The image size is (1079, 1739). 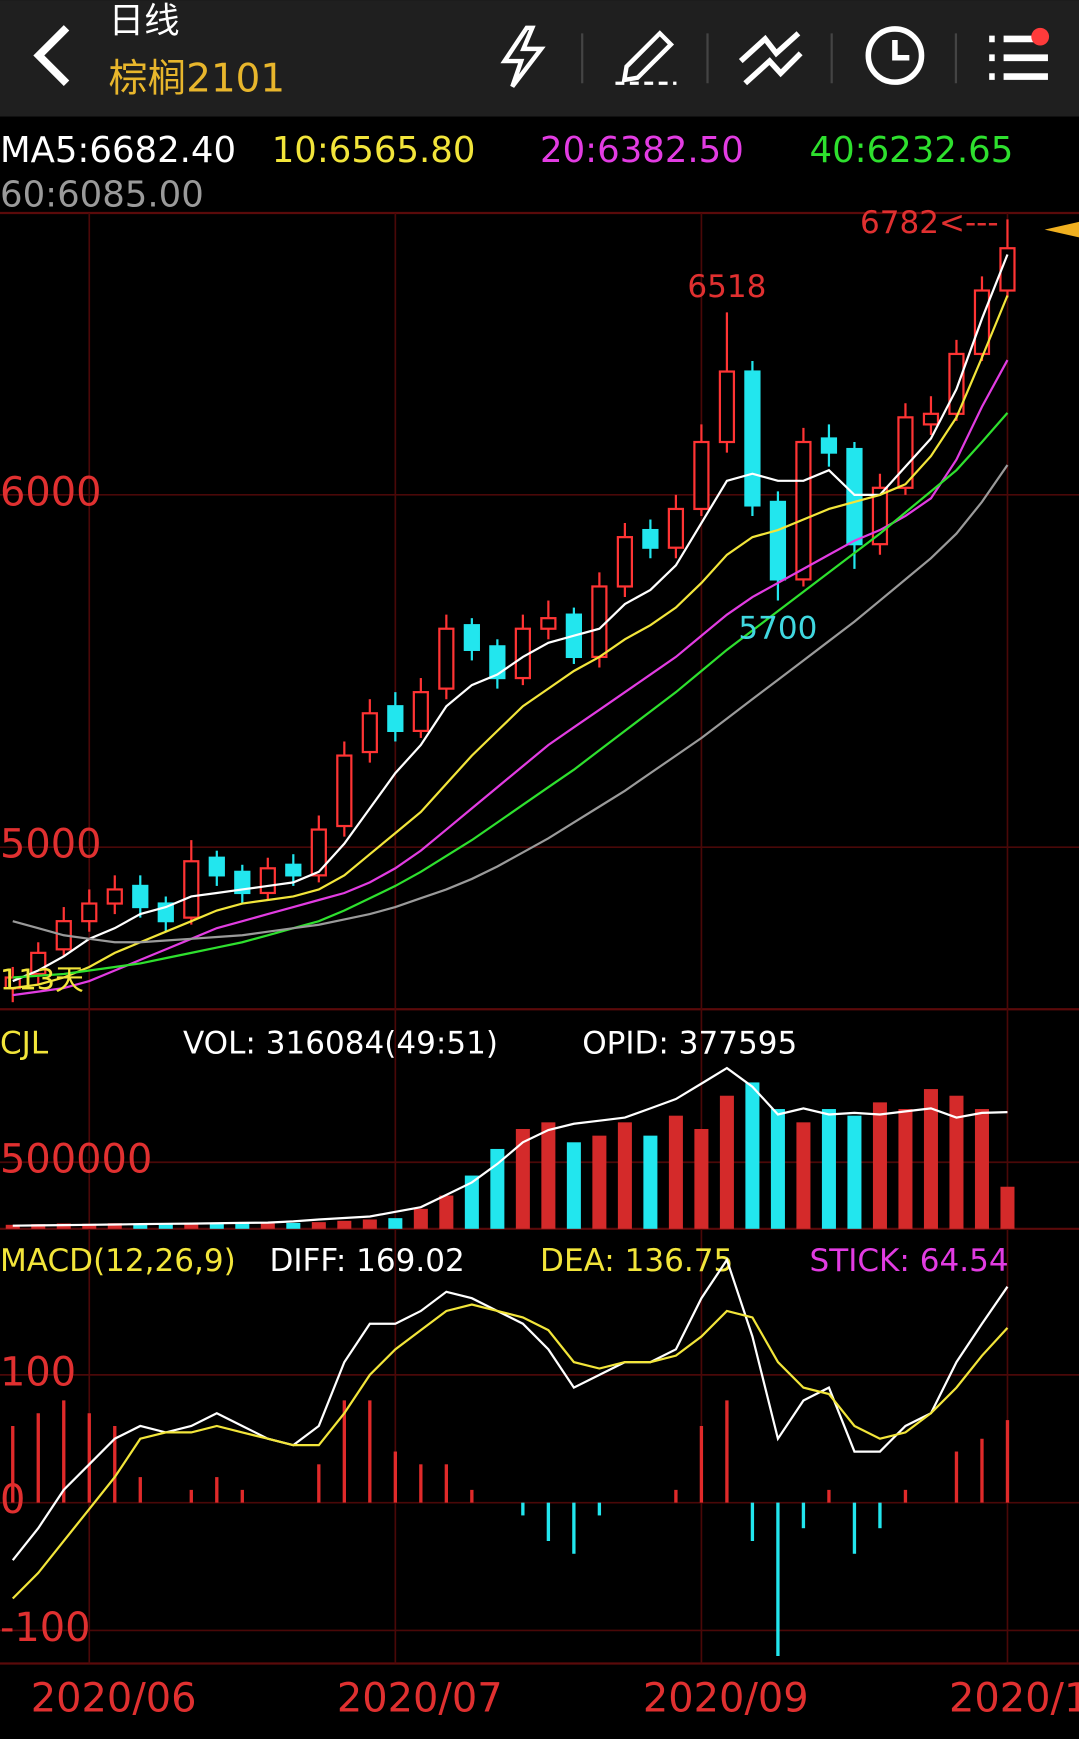 What do you see at coordinates (51, 56) in the screenshot?
I see `back-button` at bounding box center [51, 56].